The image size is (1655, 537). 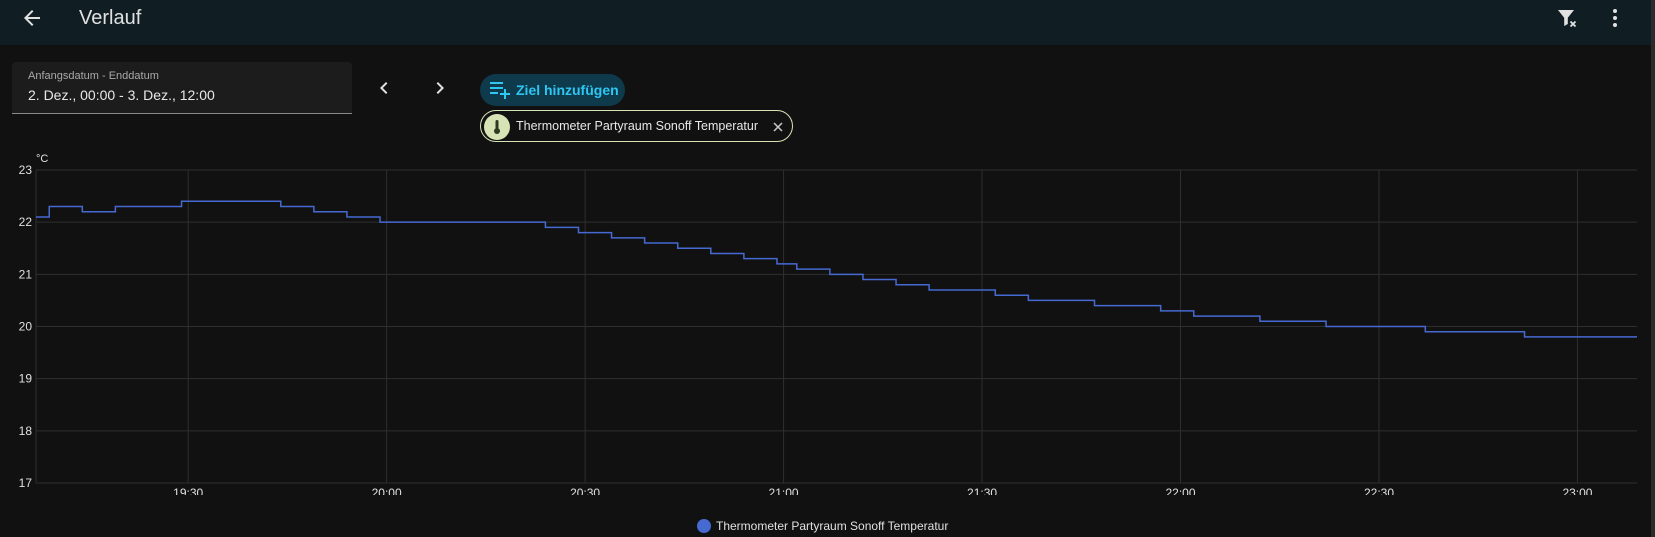 I want to click on filter-remove-icon, so click(x=1567, y=19).